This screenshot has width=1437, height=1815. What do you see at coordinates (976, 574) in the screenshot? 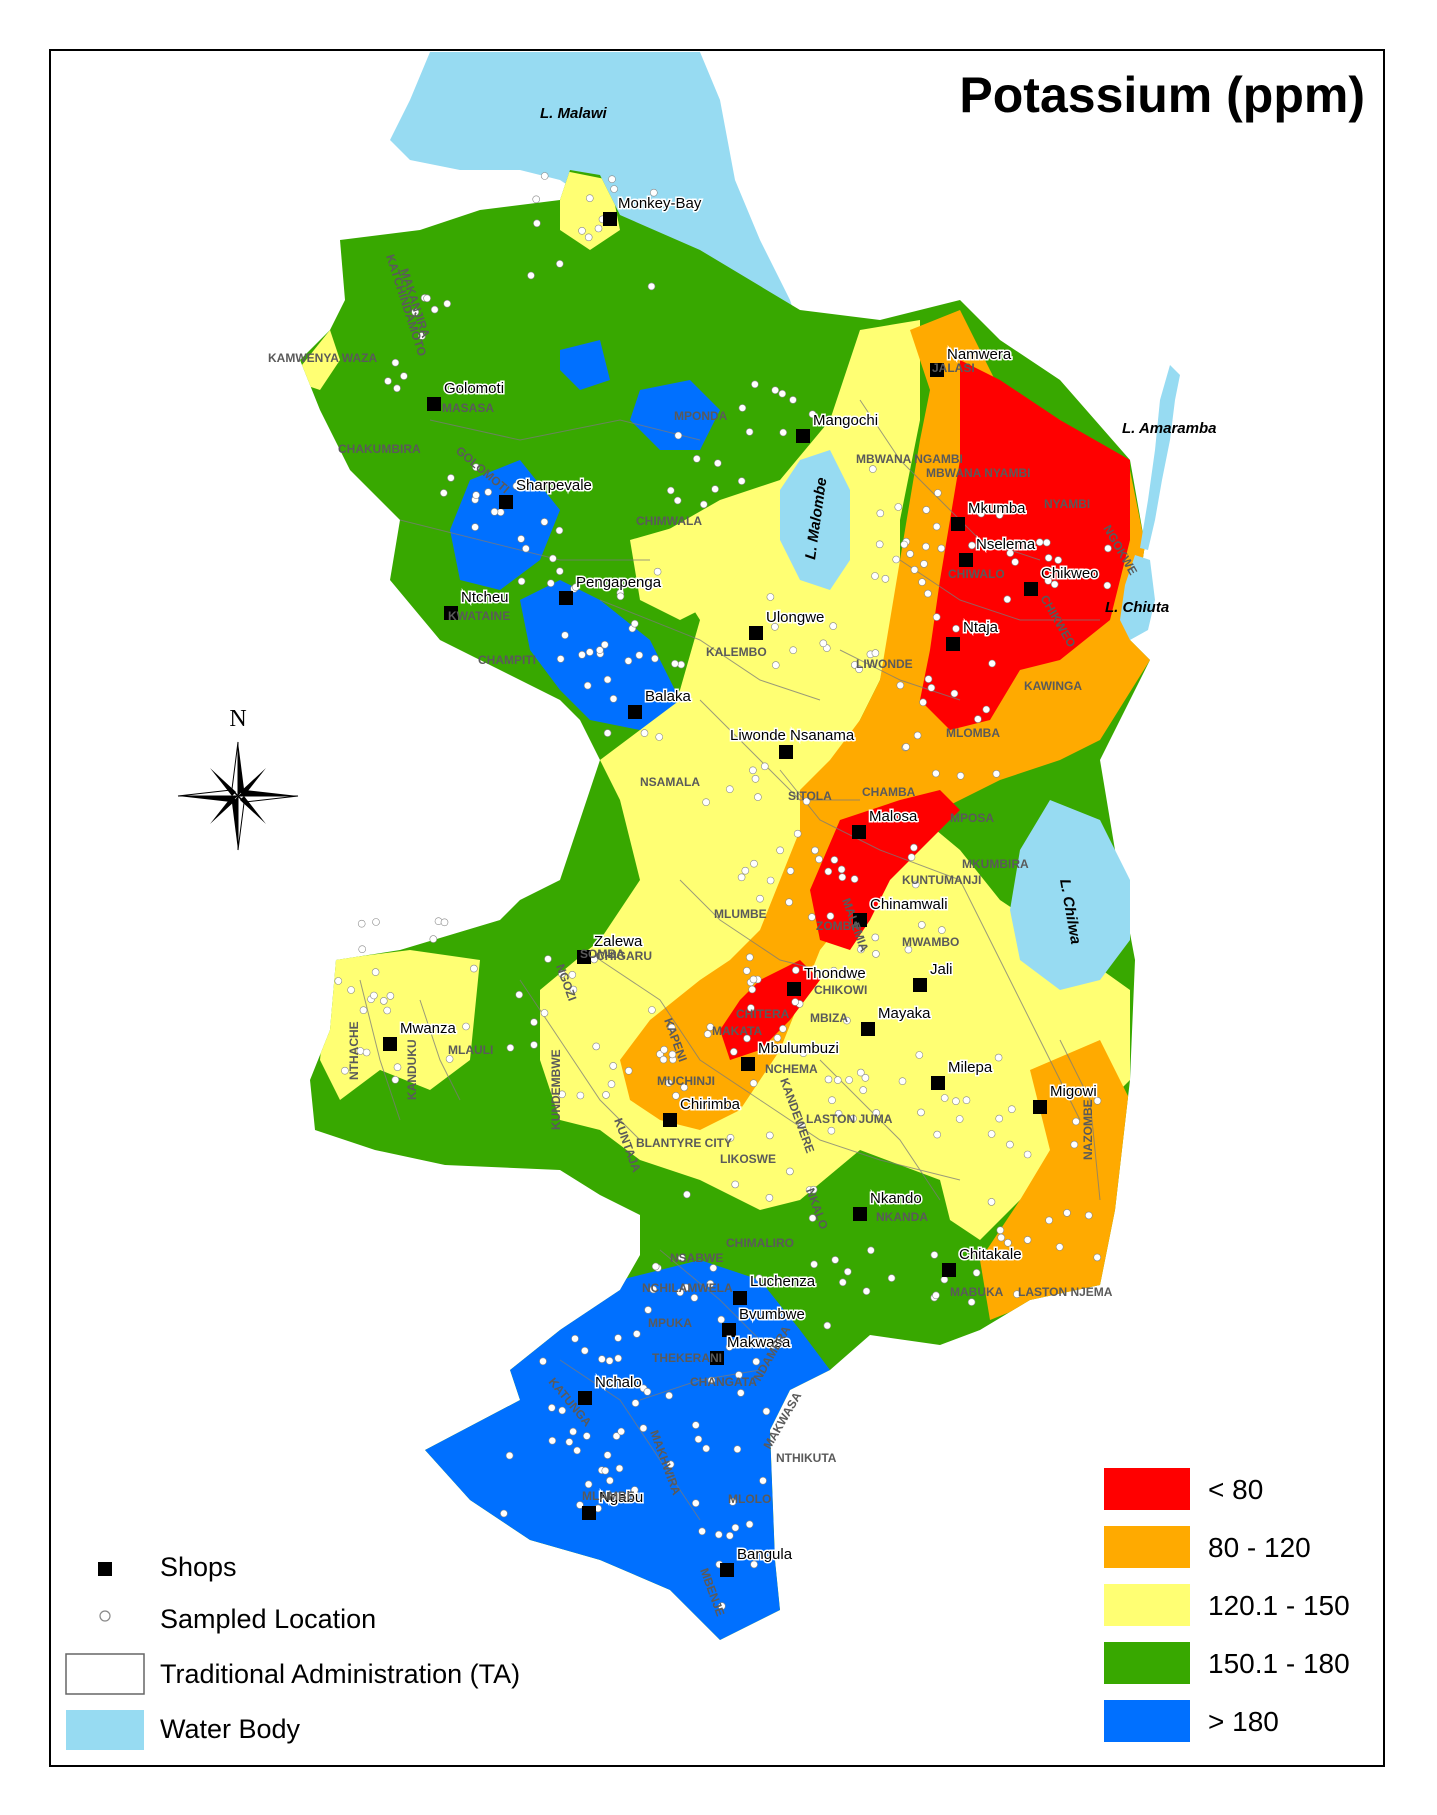
I see `ta-label: CHIWALO` at bounding box center [976, 574].